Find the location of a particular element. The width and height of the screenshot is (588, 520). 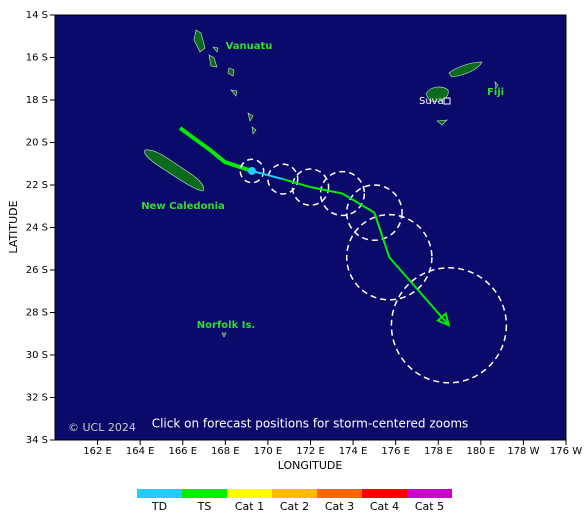

y-axis-label: LATITUDE is located at coordinates (13, 226).